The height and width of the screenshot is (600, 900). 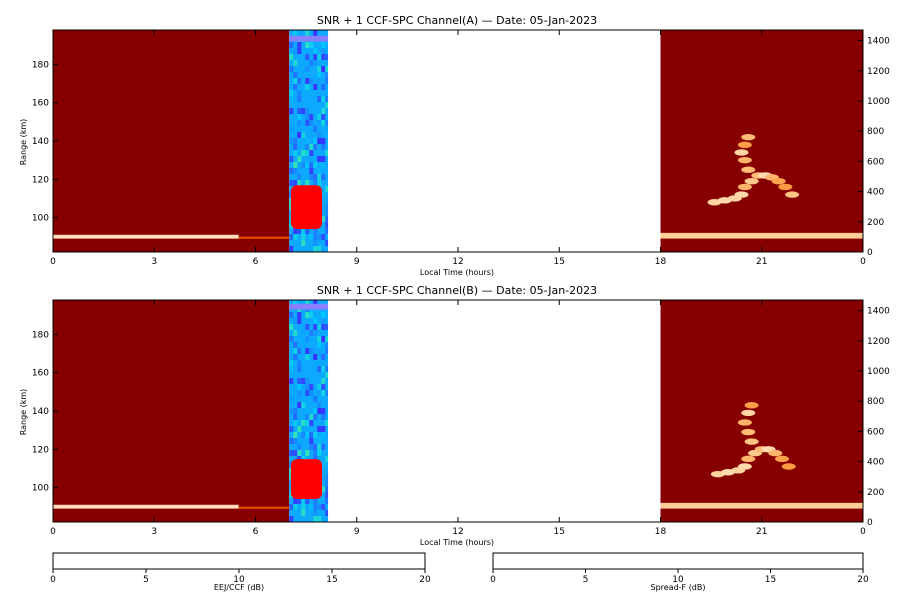 I want to click on panel-b-y2-tick-label: 400, so click(x=875, y=463).